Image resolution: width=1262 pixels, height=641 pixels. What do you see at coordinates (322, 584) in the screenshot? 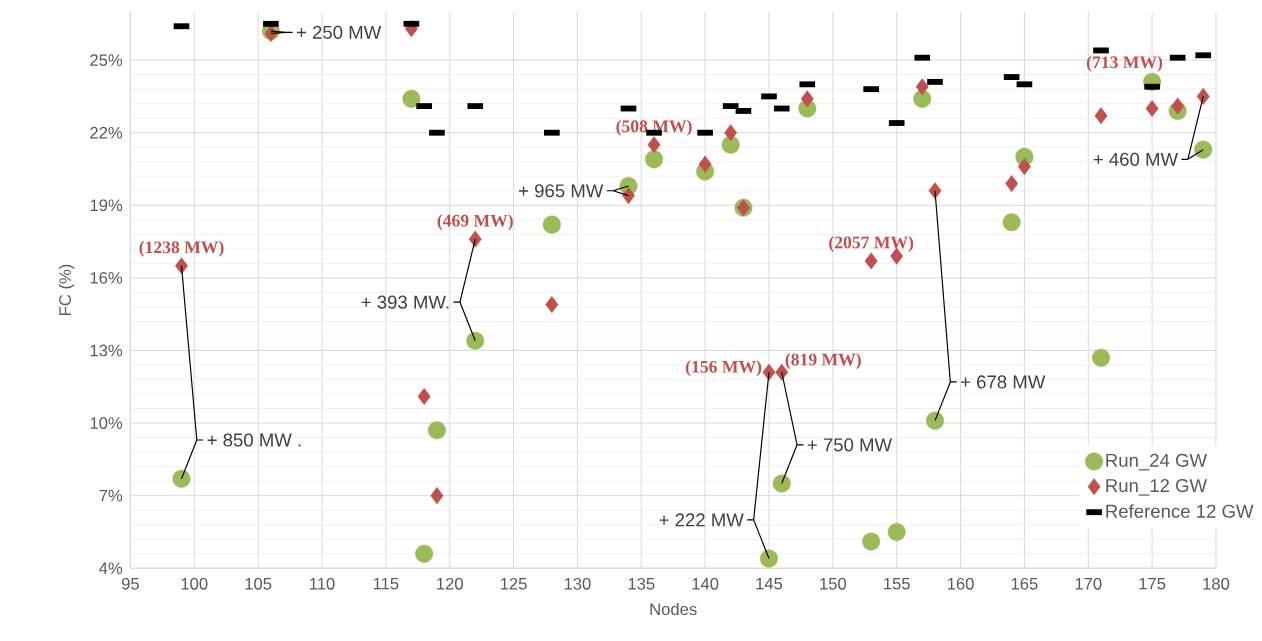
I see `x-tick-label: 110` at bounding box center [322, 584].